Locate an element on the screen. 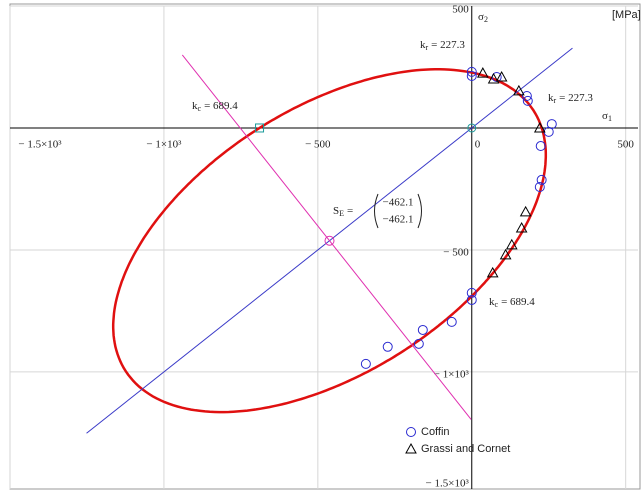 This screenshot has width=644, height=495. x-tick-label: 0 is located at coordinates (478, 145).